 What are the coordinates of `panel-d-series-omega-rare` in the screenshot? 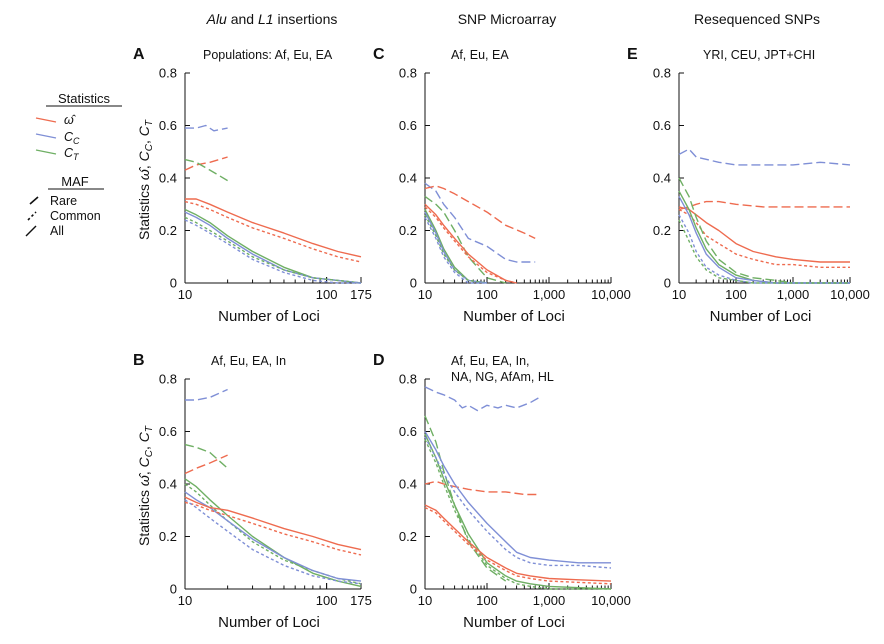 It's located at (482, 488).